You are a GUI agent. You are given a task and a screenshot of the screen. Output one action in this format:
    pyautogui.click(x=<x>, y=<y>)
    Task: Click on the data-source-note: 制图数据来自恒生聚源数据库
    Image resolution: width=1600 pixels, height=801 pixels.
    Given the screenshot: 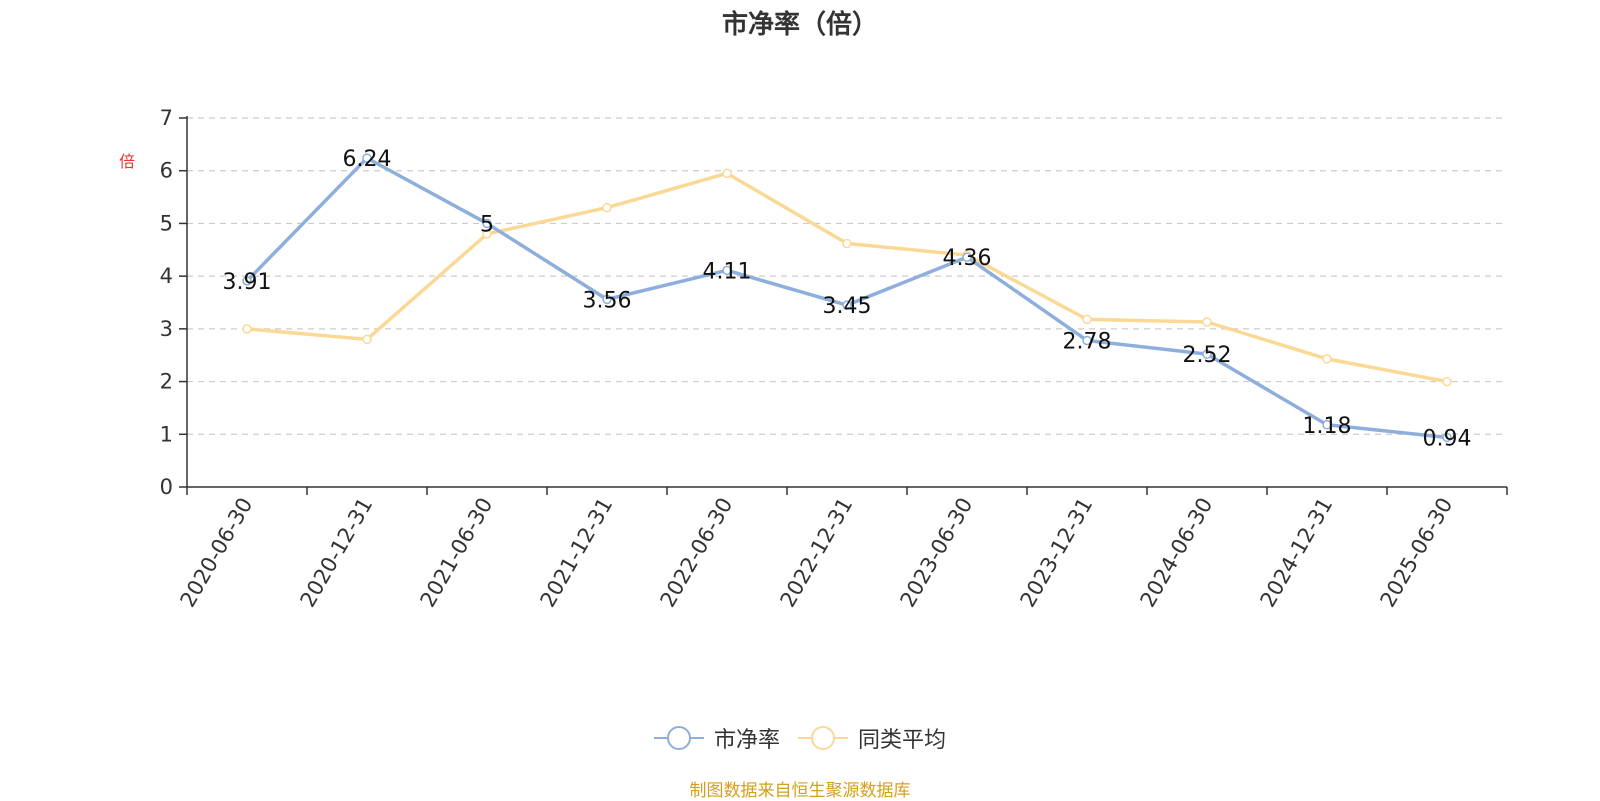 What is the action you would take?
    pyautogui.click(x=800, y=791)
    